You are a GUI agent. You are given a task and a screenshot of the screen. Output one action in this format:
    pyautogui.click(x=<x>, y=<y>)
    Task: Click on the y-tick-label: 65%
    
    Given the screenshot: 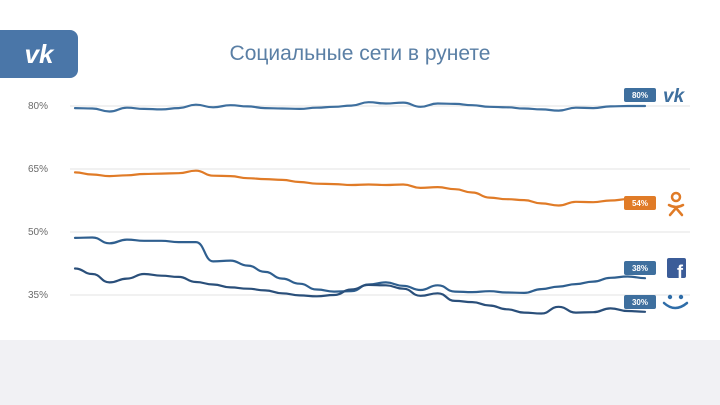 What is the action you would take?
    pyautogui.click(x=38, y=169)
    